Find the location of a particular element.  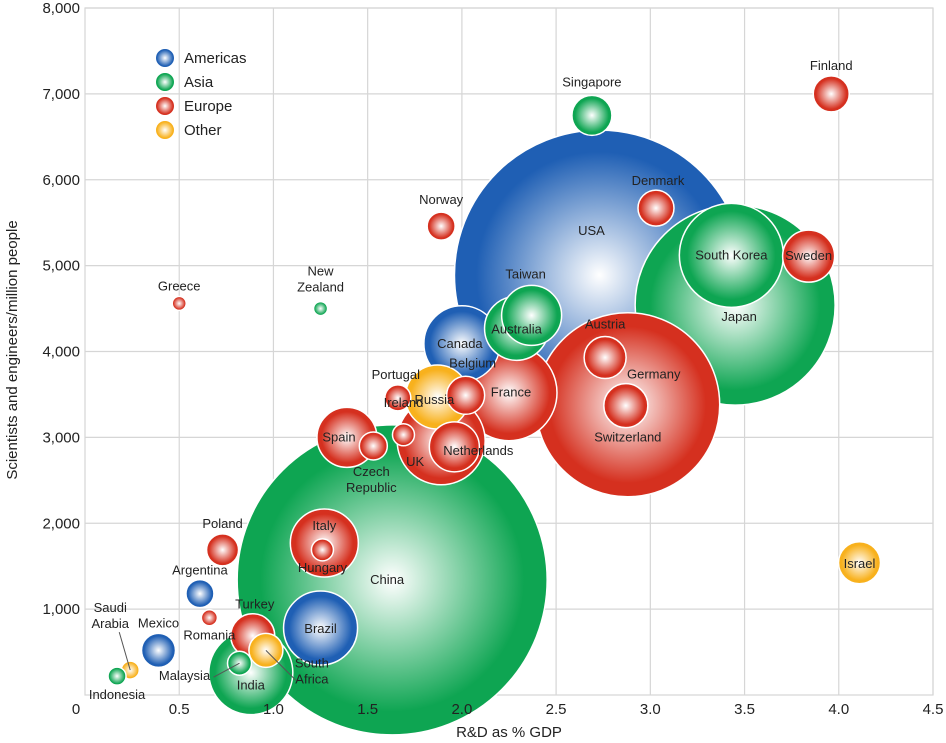

legend-label-asia: Asia is located at coordinates (199, 82).